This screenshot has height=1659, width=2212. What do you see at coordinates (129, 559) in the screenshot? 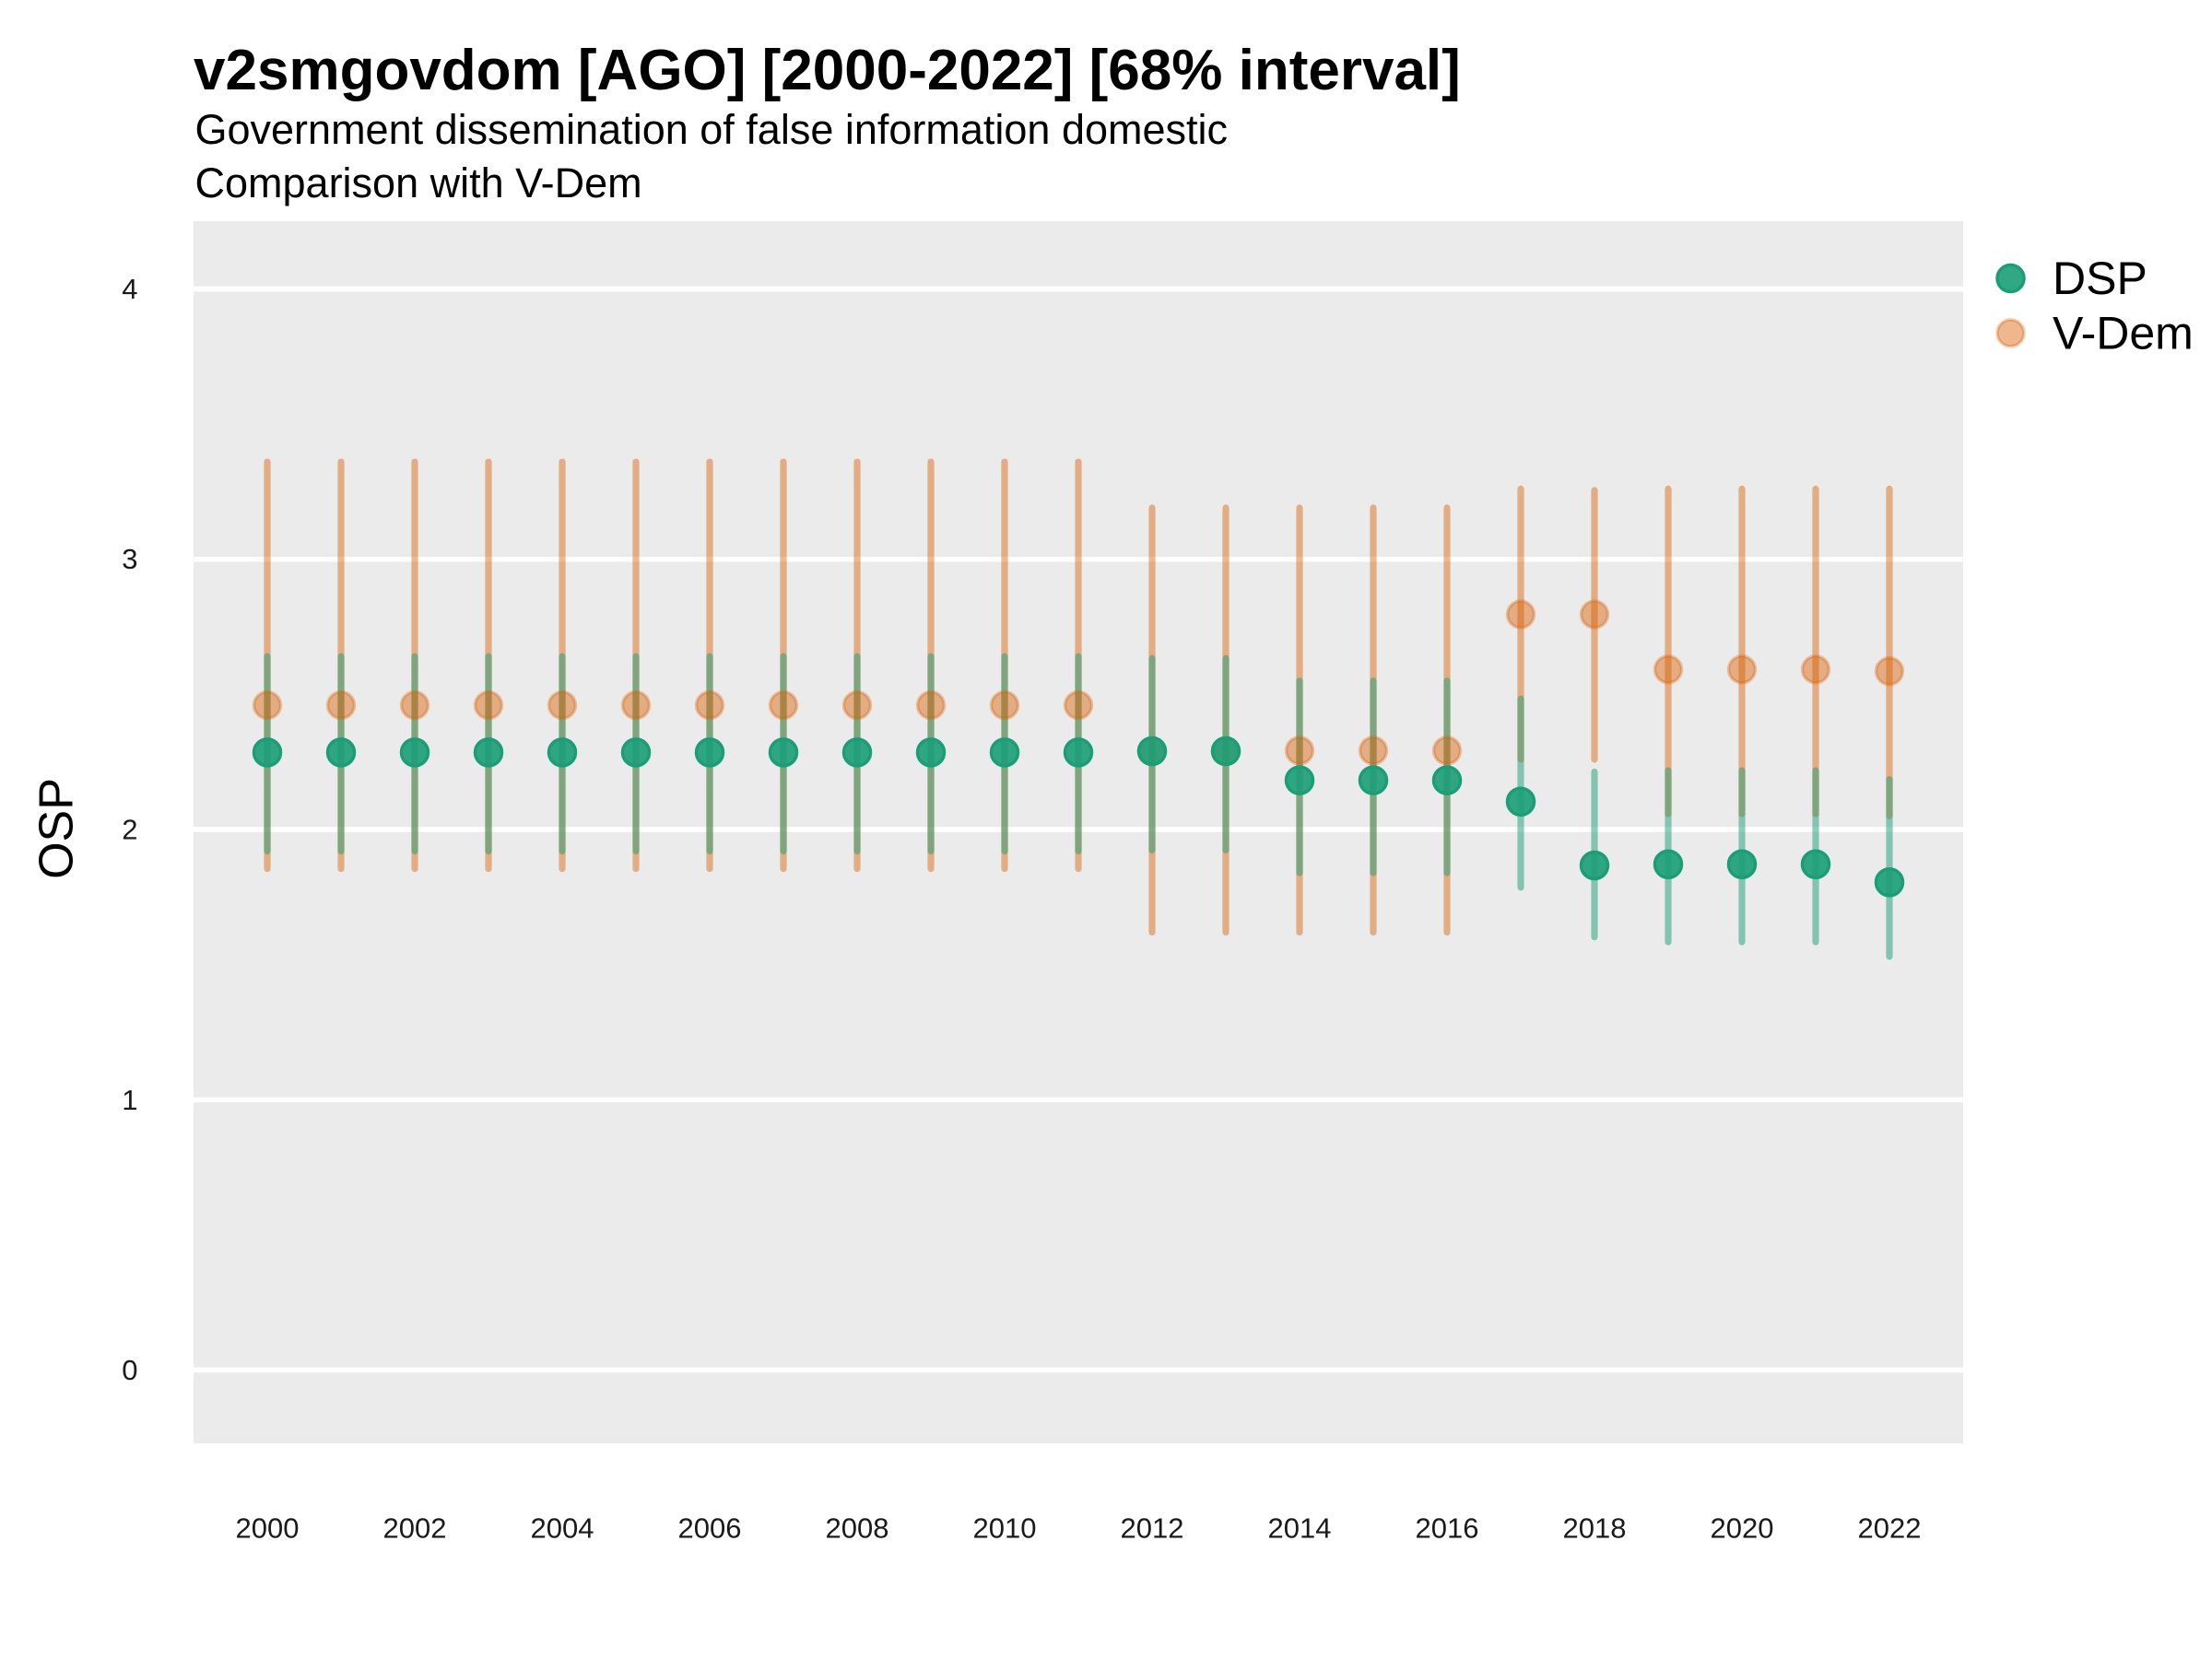
I see `svg-text: 3` at bounding box center [129, 559].